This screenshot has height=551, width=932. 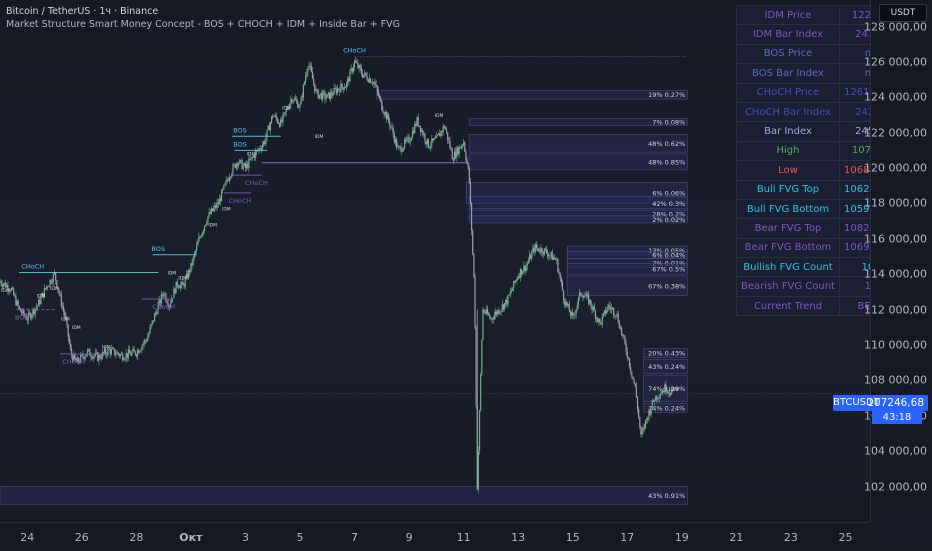 What do you see at coordinates (666, 367) in the screenshot?
I see `fvg-label: 43% 0.24%` at bounding box center [666, 367].